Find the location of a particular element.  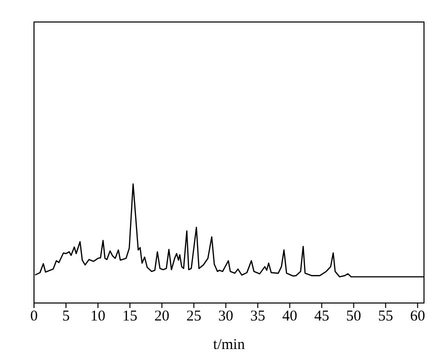

x-tick-label: 45 is located at coordinates (322, 316).